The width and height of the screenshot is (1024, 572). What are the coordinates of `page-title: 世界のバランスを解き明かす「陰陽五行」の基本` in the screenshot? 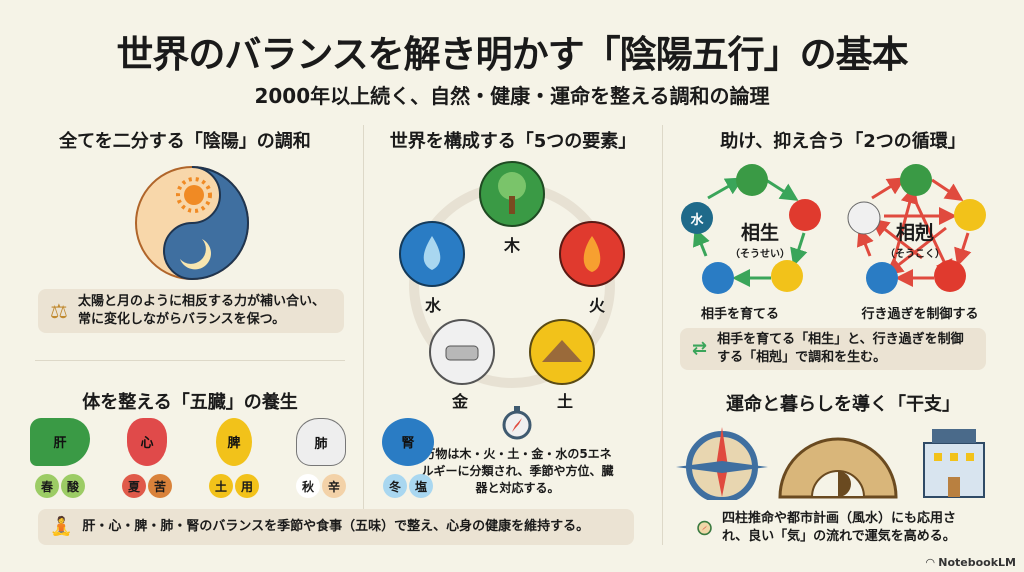 It's located at (512, 54).